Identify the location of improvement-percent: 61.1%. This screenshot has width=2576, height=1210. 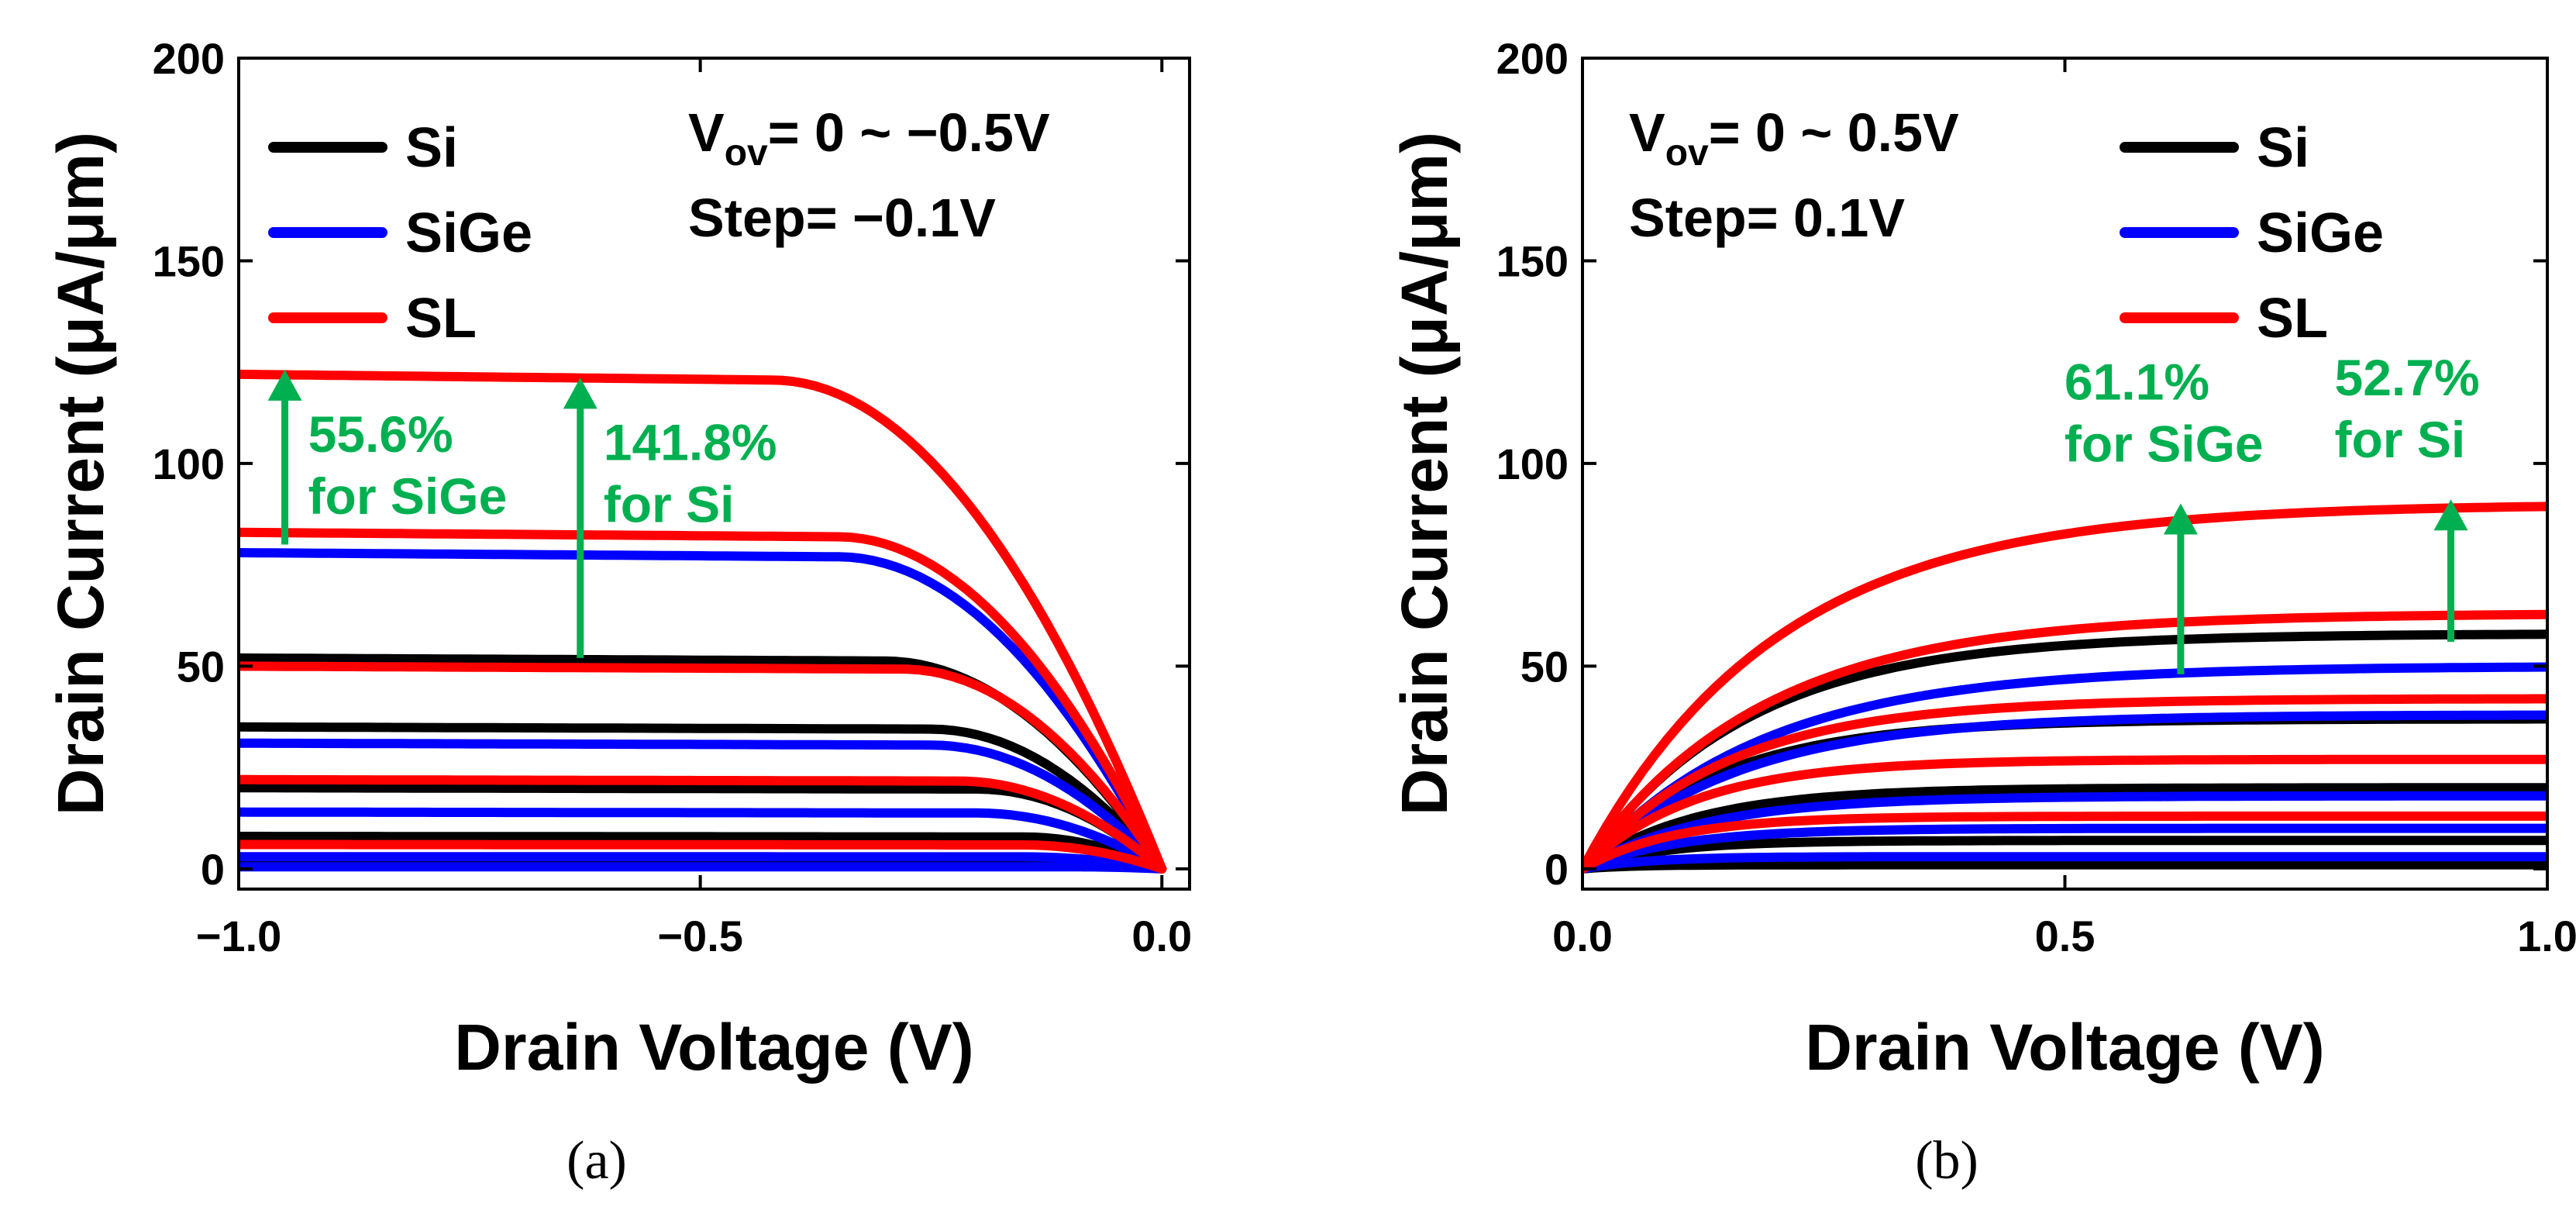
(2137, 381).